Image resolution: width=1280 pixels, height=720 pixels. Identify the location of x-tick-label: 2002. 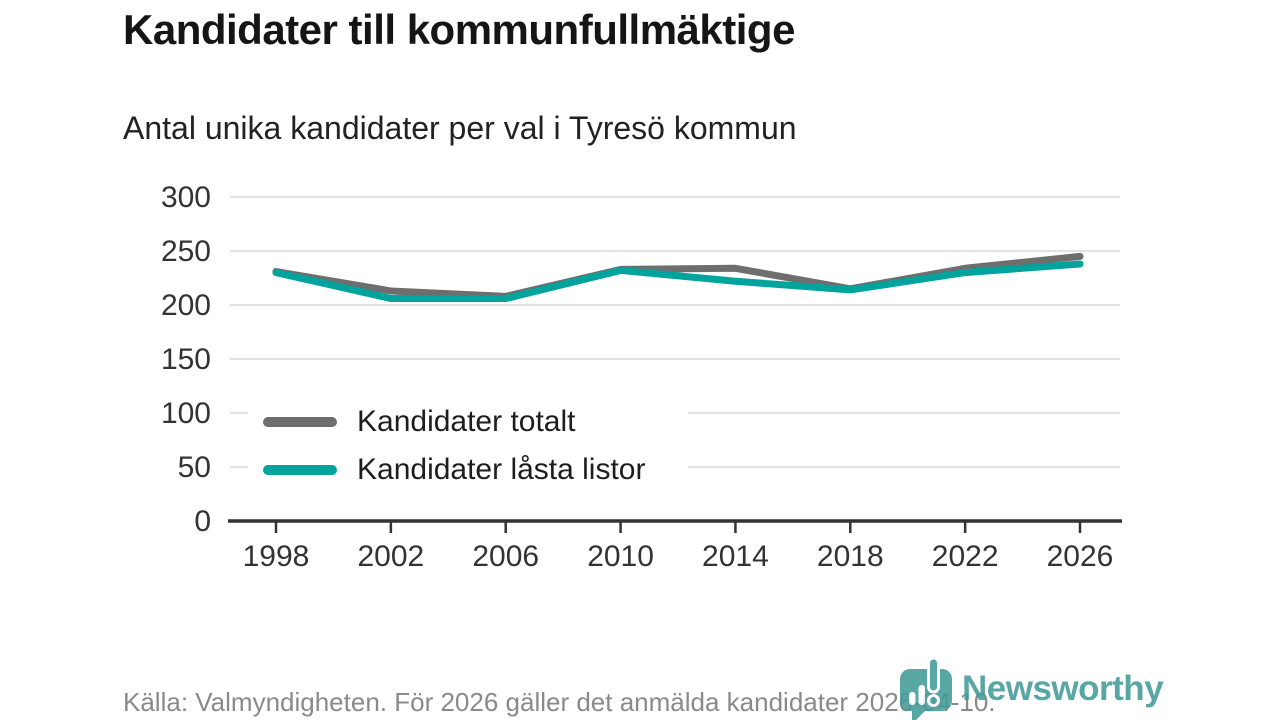
(390, 556).